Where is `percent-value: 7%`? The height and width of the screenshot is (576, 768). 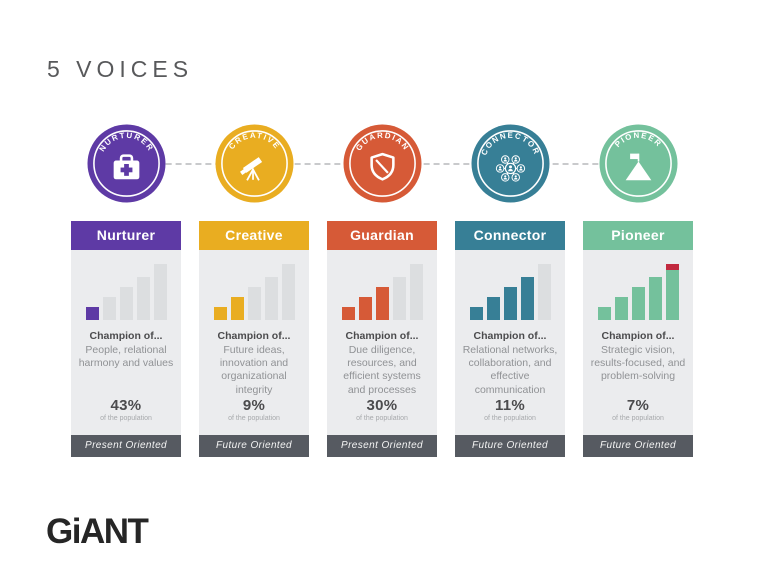 percent-value: 7% is located at coordinates (638, 405).